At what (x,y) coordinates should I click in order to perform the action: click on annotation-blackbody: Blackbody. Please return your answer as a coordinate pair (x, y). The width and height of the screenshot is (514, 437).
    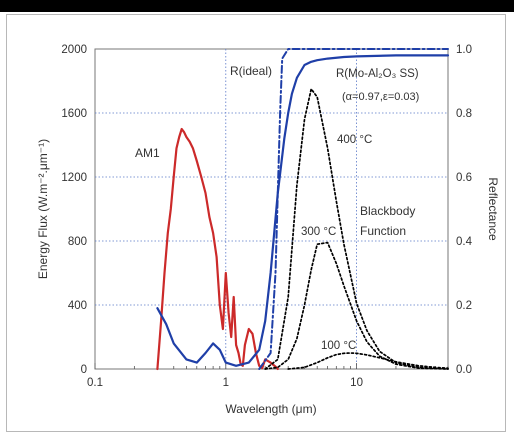
    Looking at the image, I should click on (387, 211).